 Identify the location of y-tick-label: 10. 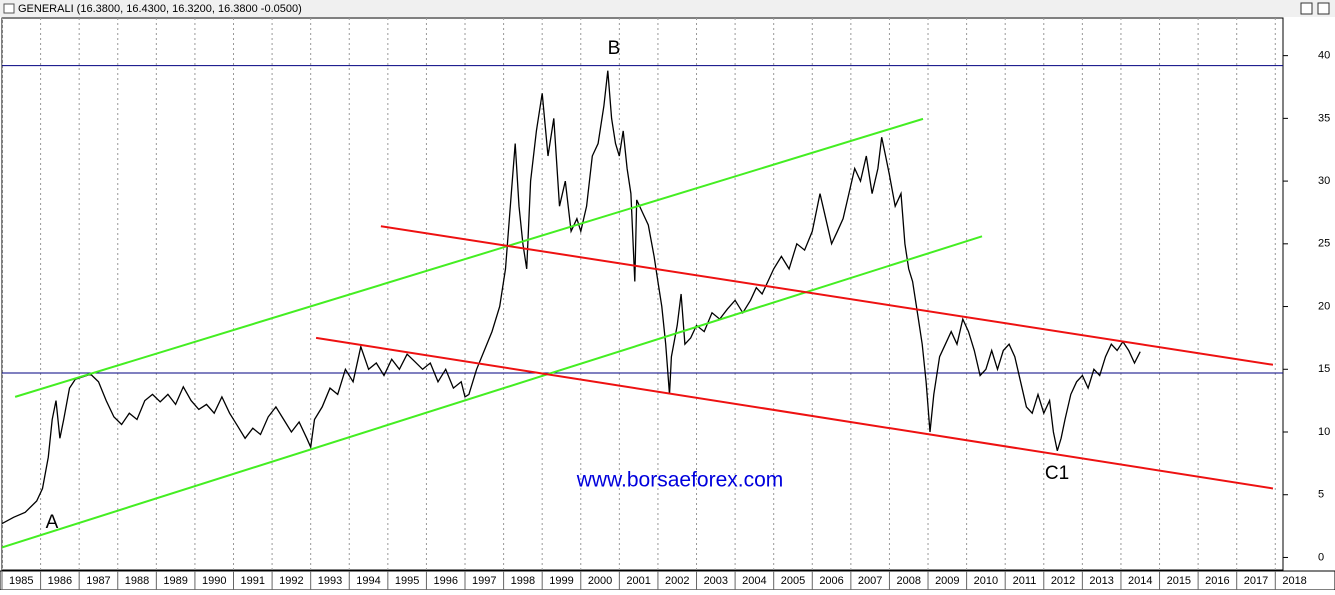
(1324, 432).